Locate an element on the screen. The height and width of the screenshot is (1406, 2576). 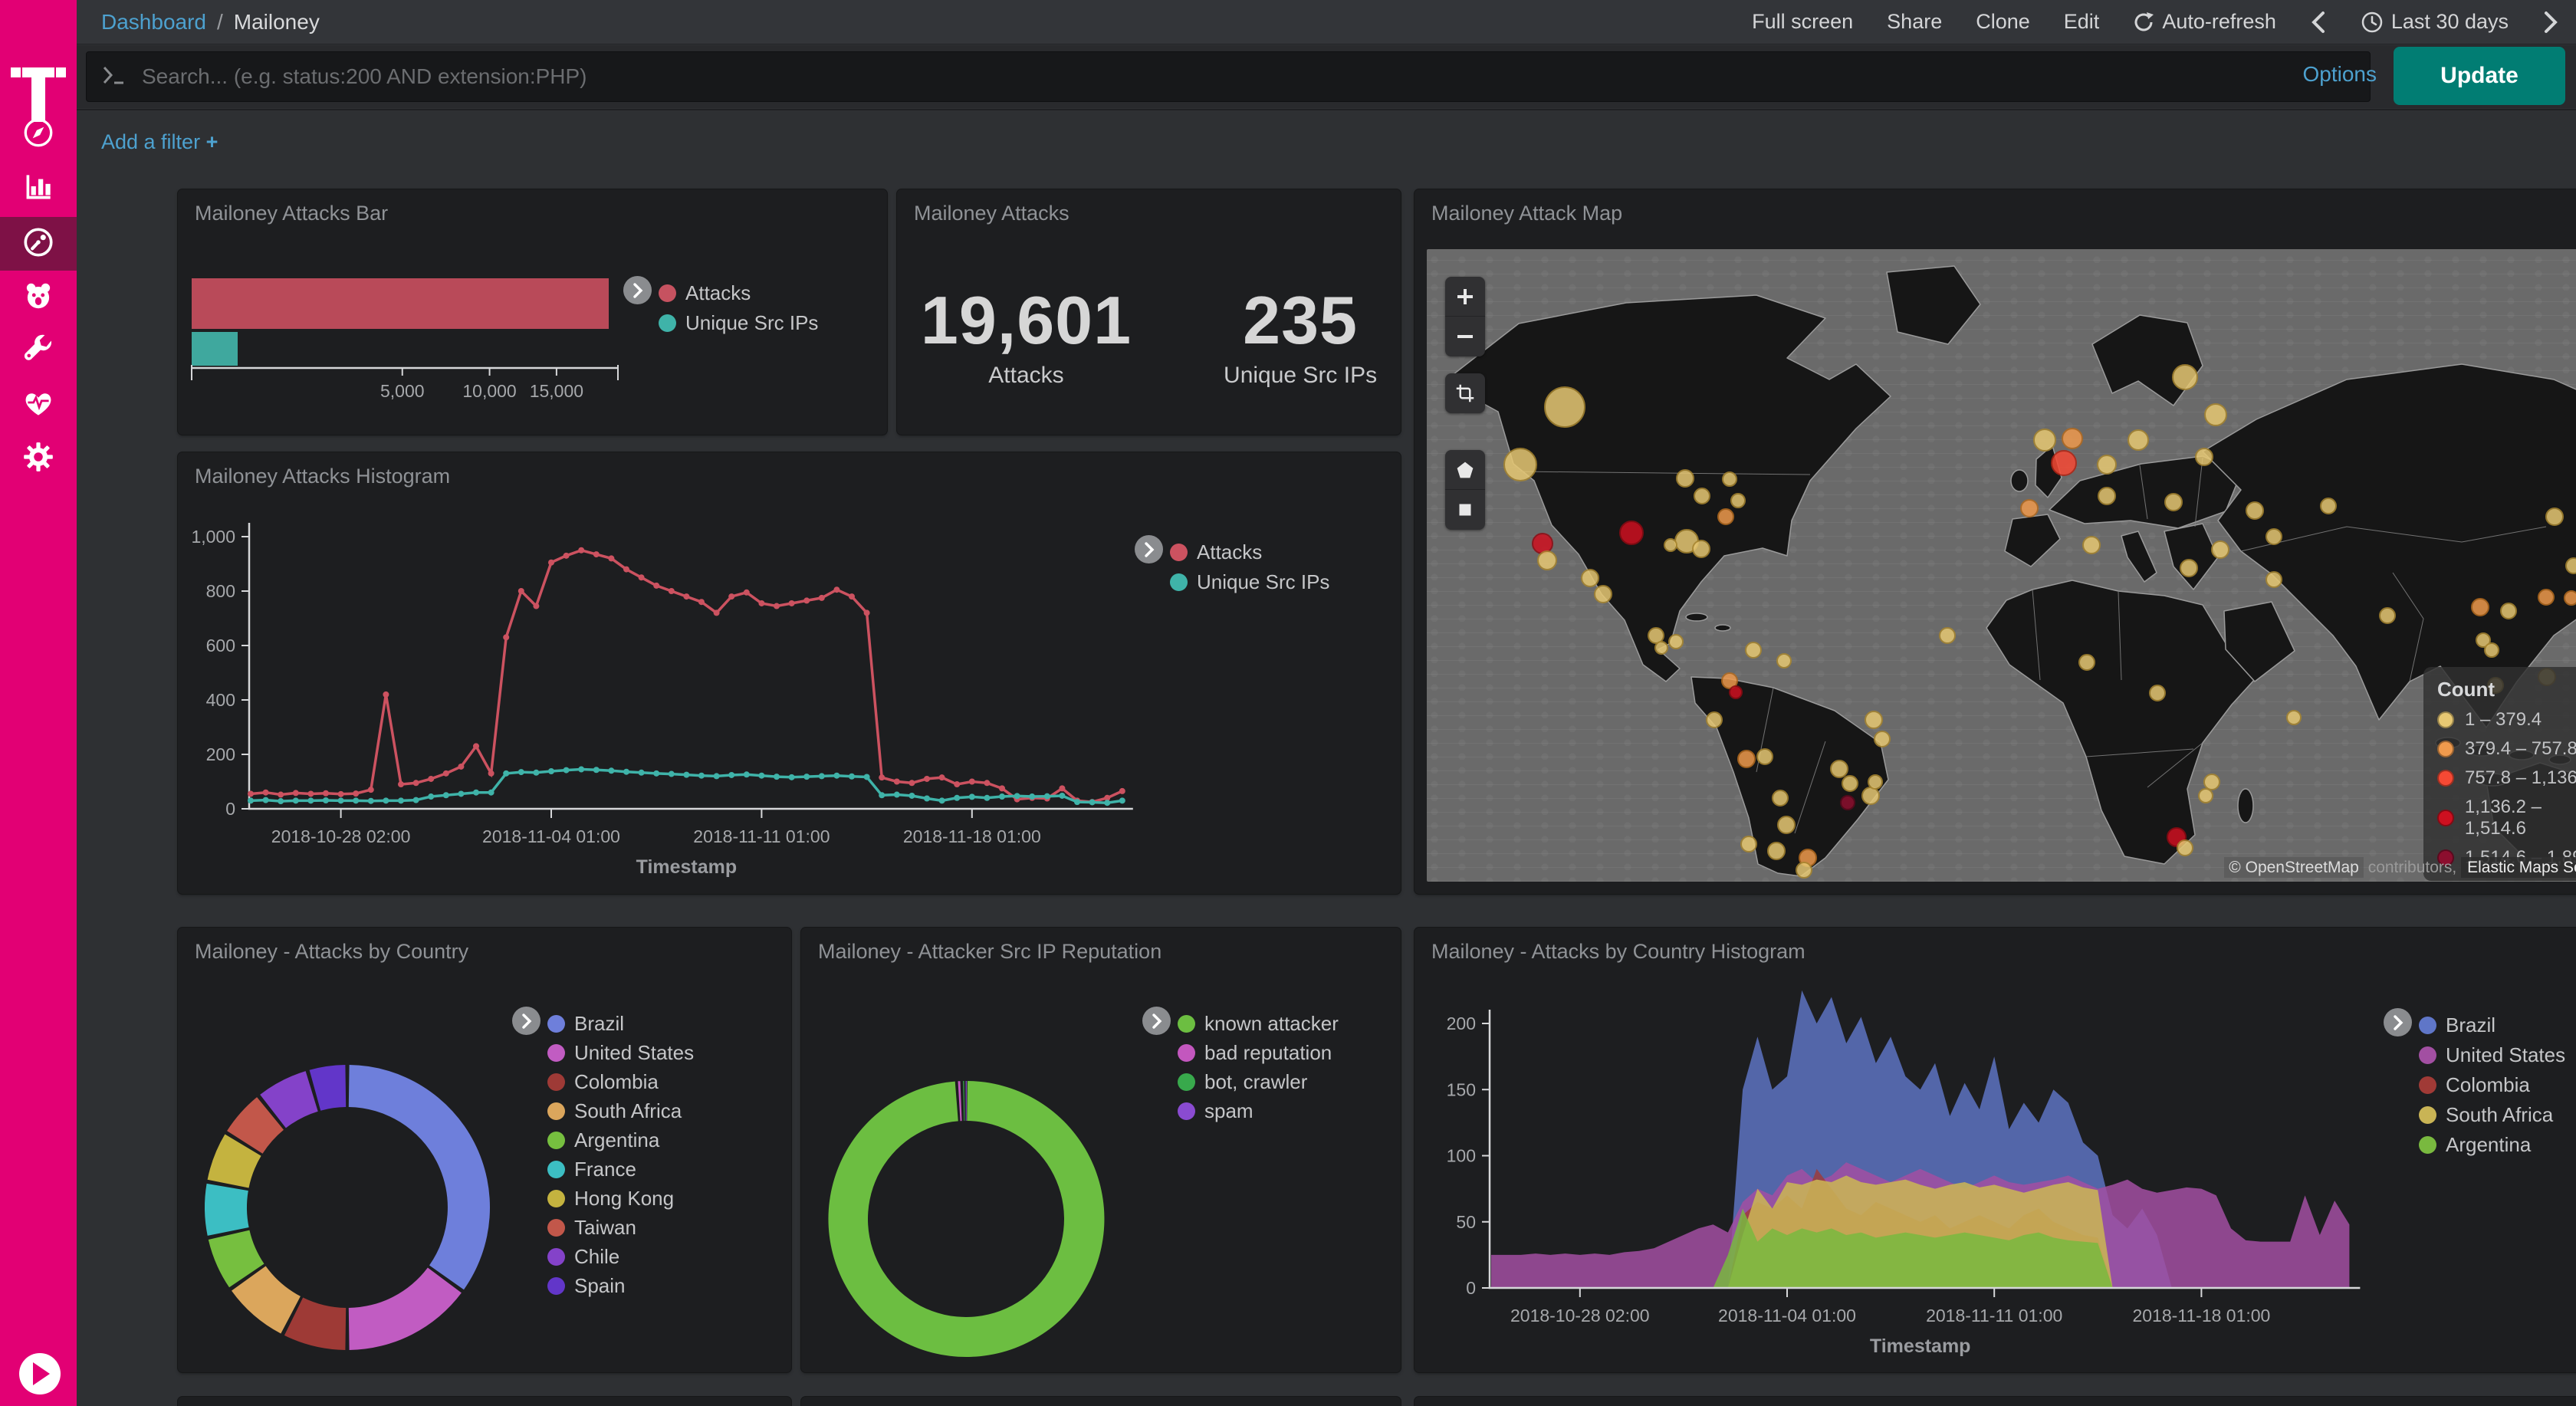
zoom-out-button is located at coordinates (1465, 336).